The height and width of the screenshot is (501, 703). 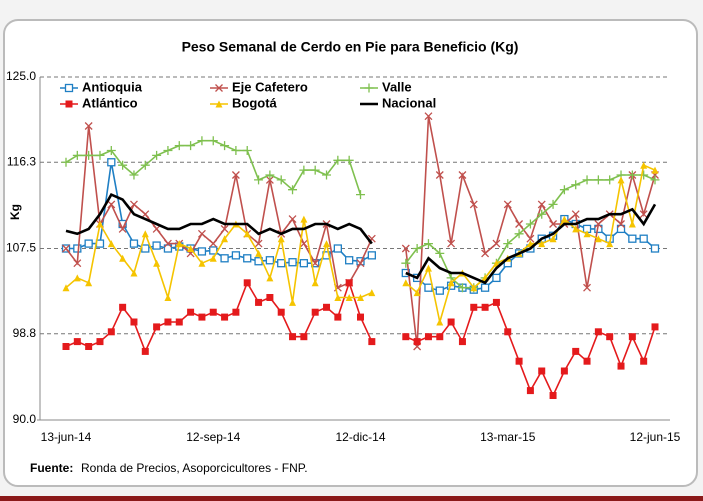 I want to click on y-tick-label: 98.8, so click(x=25, y=333).